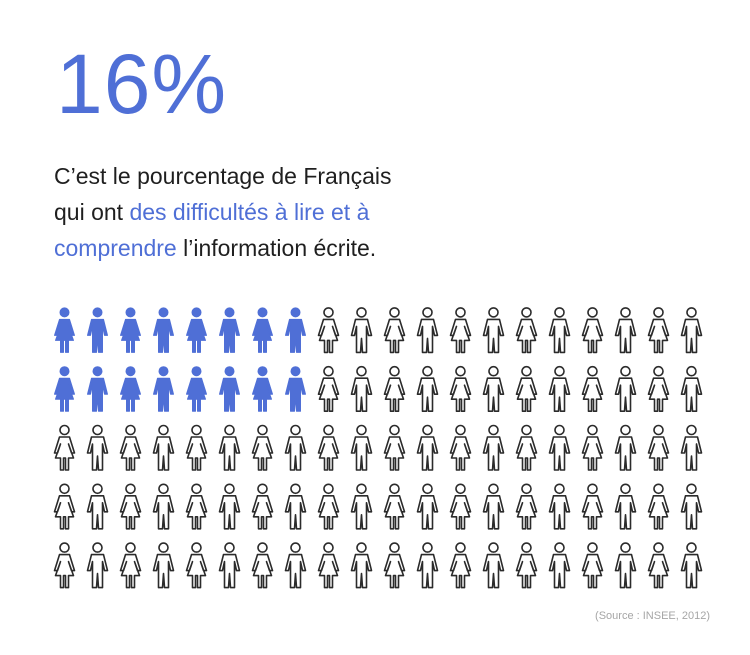  What do you see at coordinates (92, 212) in the screenshot?
I see `headline-line-2-plain: qui ont` at bounding box center [92, 212].